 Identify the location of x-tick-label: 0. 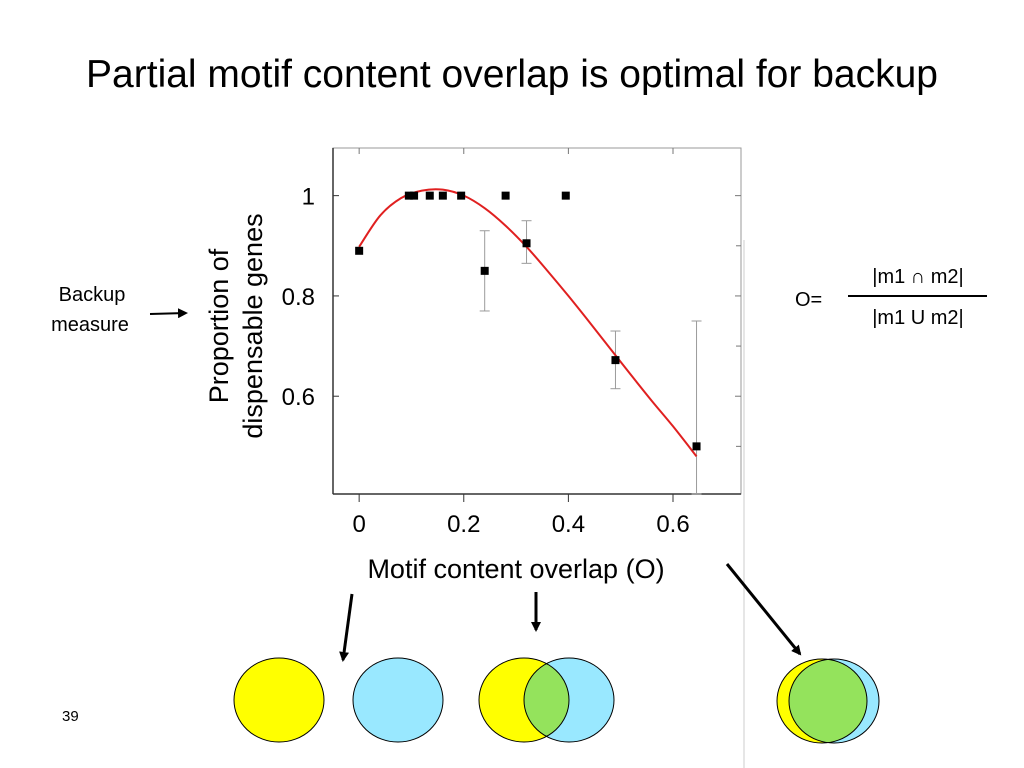
(358, 524).